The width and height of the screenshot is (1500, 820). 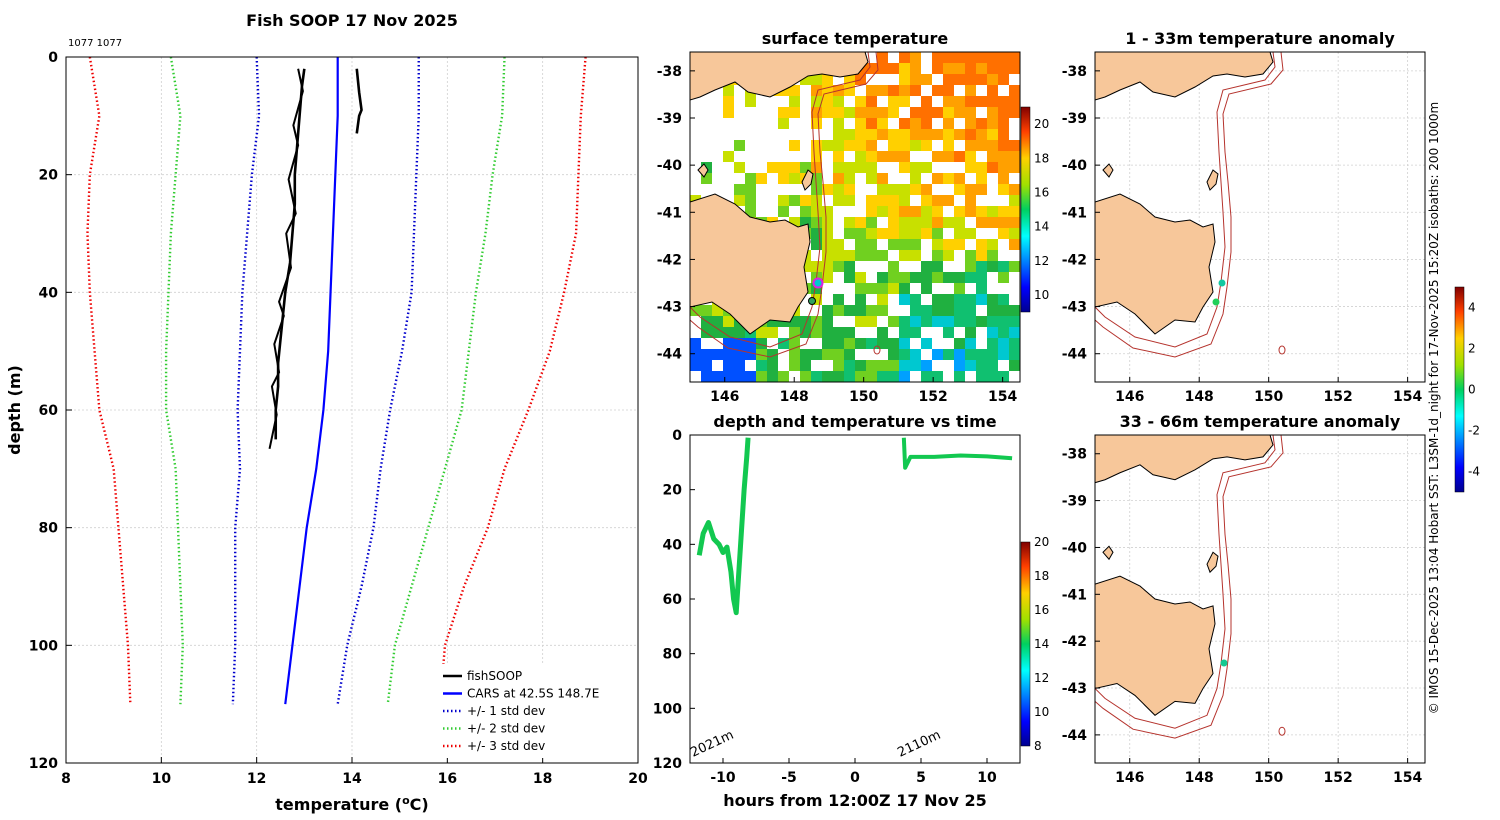 I want to click on map-xtick-label: 150, so click(x=1268, y=778).